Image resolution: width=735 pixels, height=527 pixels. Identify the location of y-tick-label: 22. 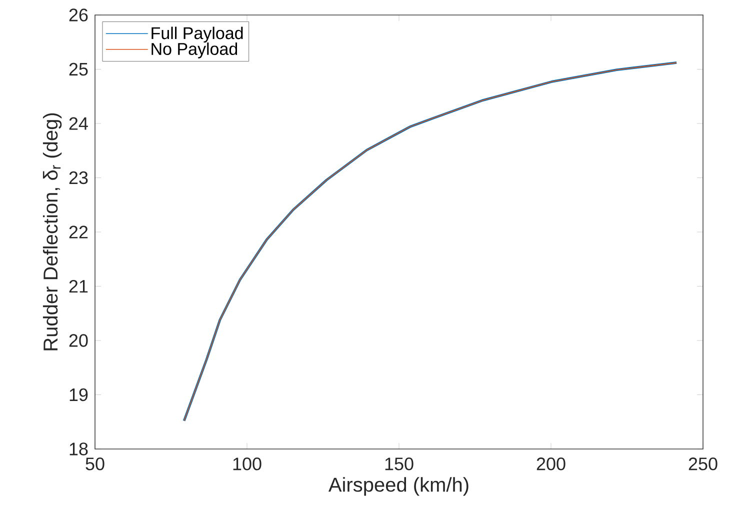
(78, 232).